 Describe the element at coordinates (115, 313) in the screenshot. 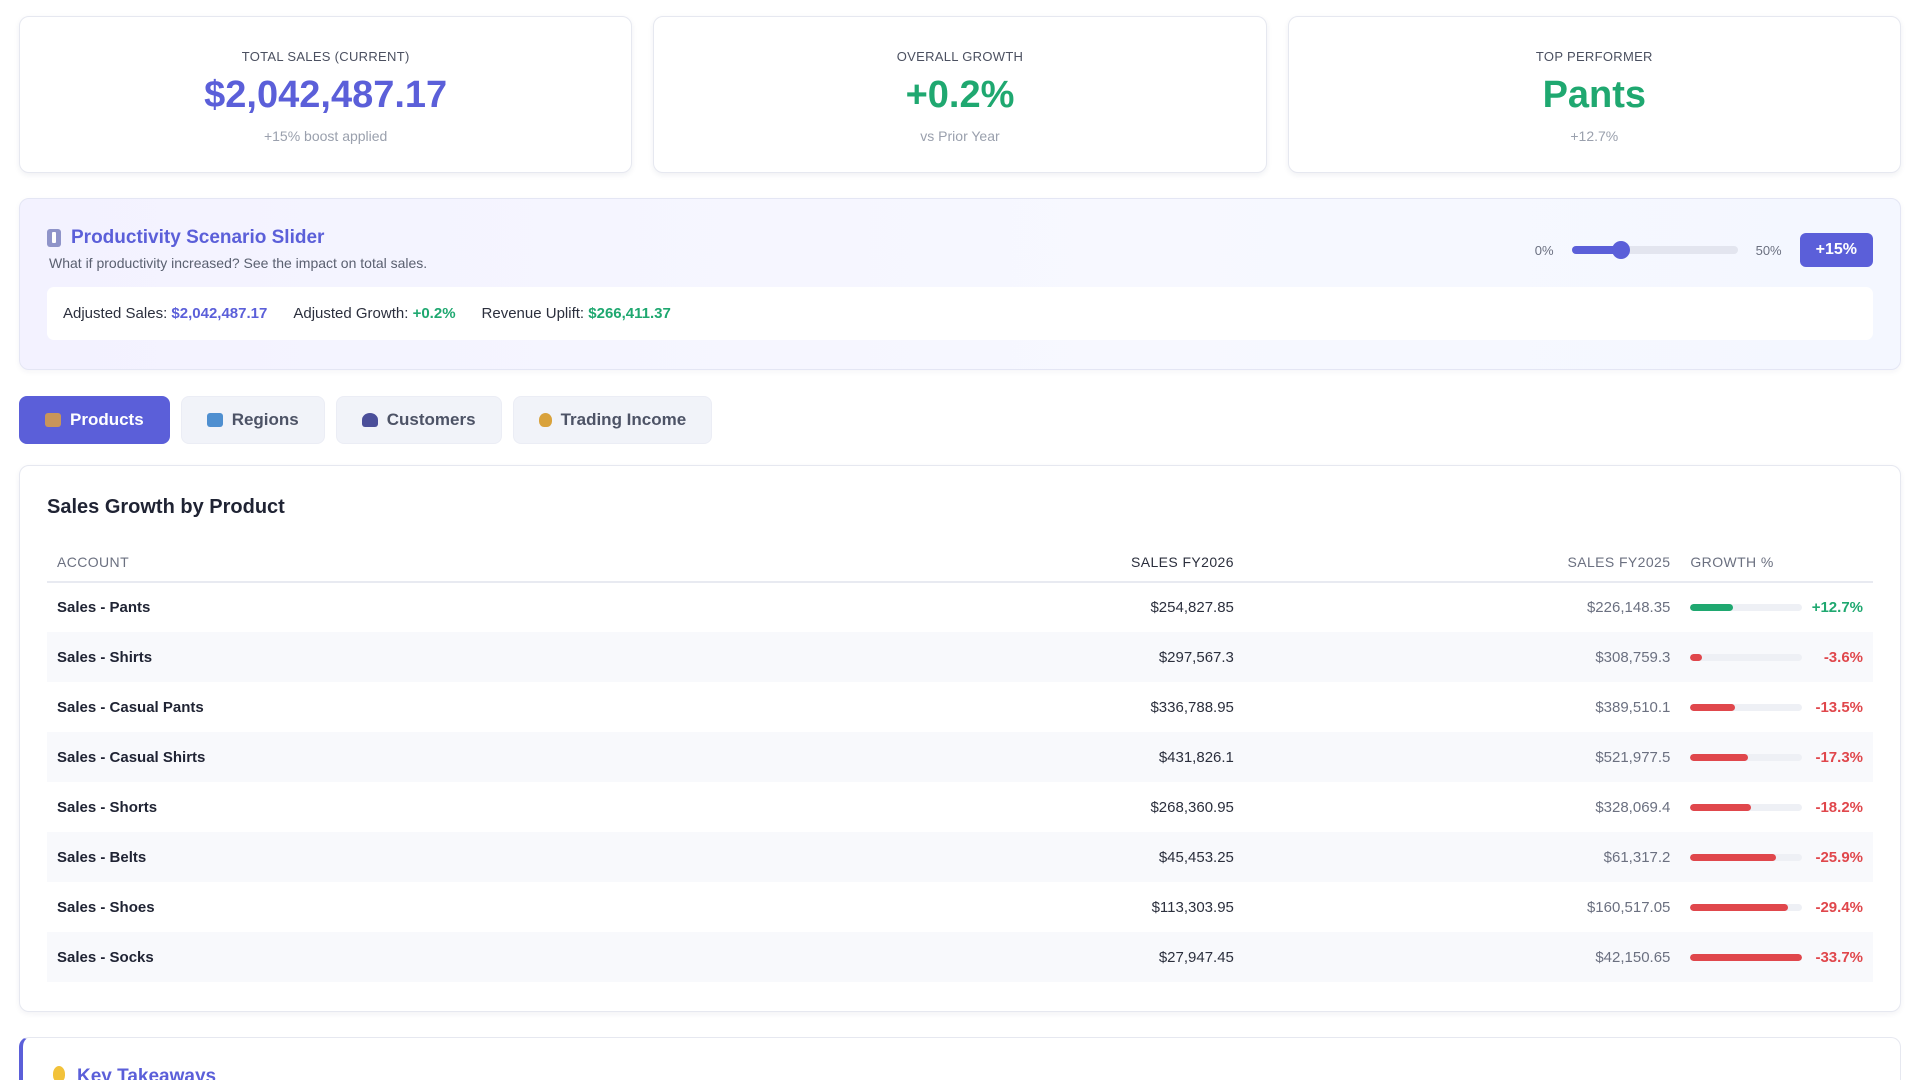

I see `adjusted-sales-label: Adjusted Sales:` at that location.